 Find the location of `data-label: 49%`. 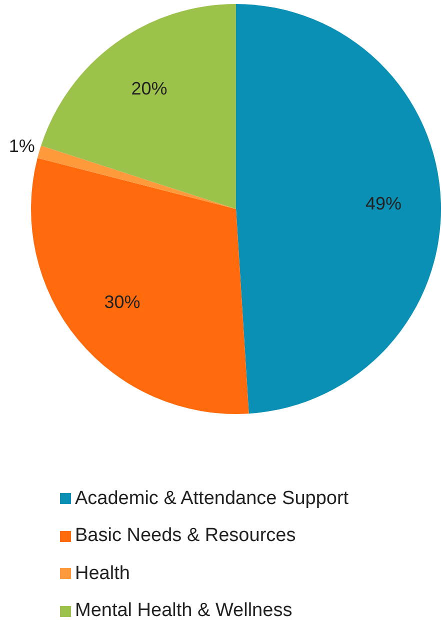

data-label: 49% is located at coordinates (384, 203).